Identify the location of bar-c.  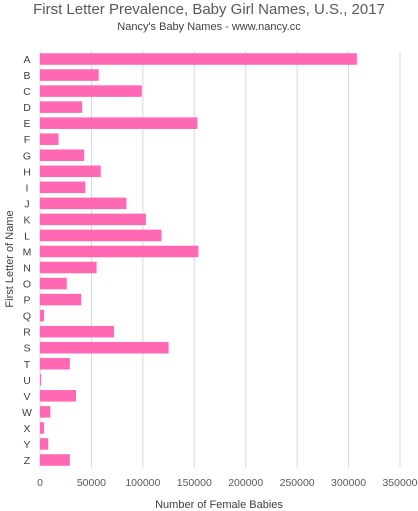
(91, 91).